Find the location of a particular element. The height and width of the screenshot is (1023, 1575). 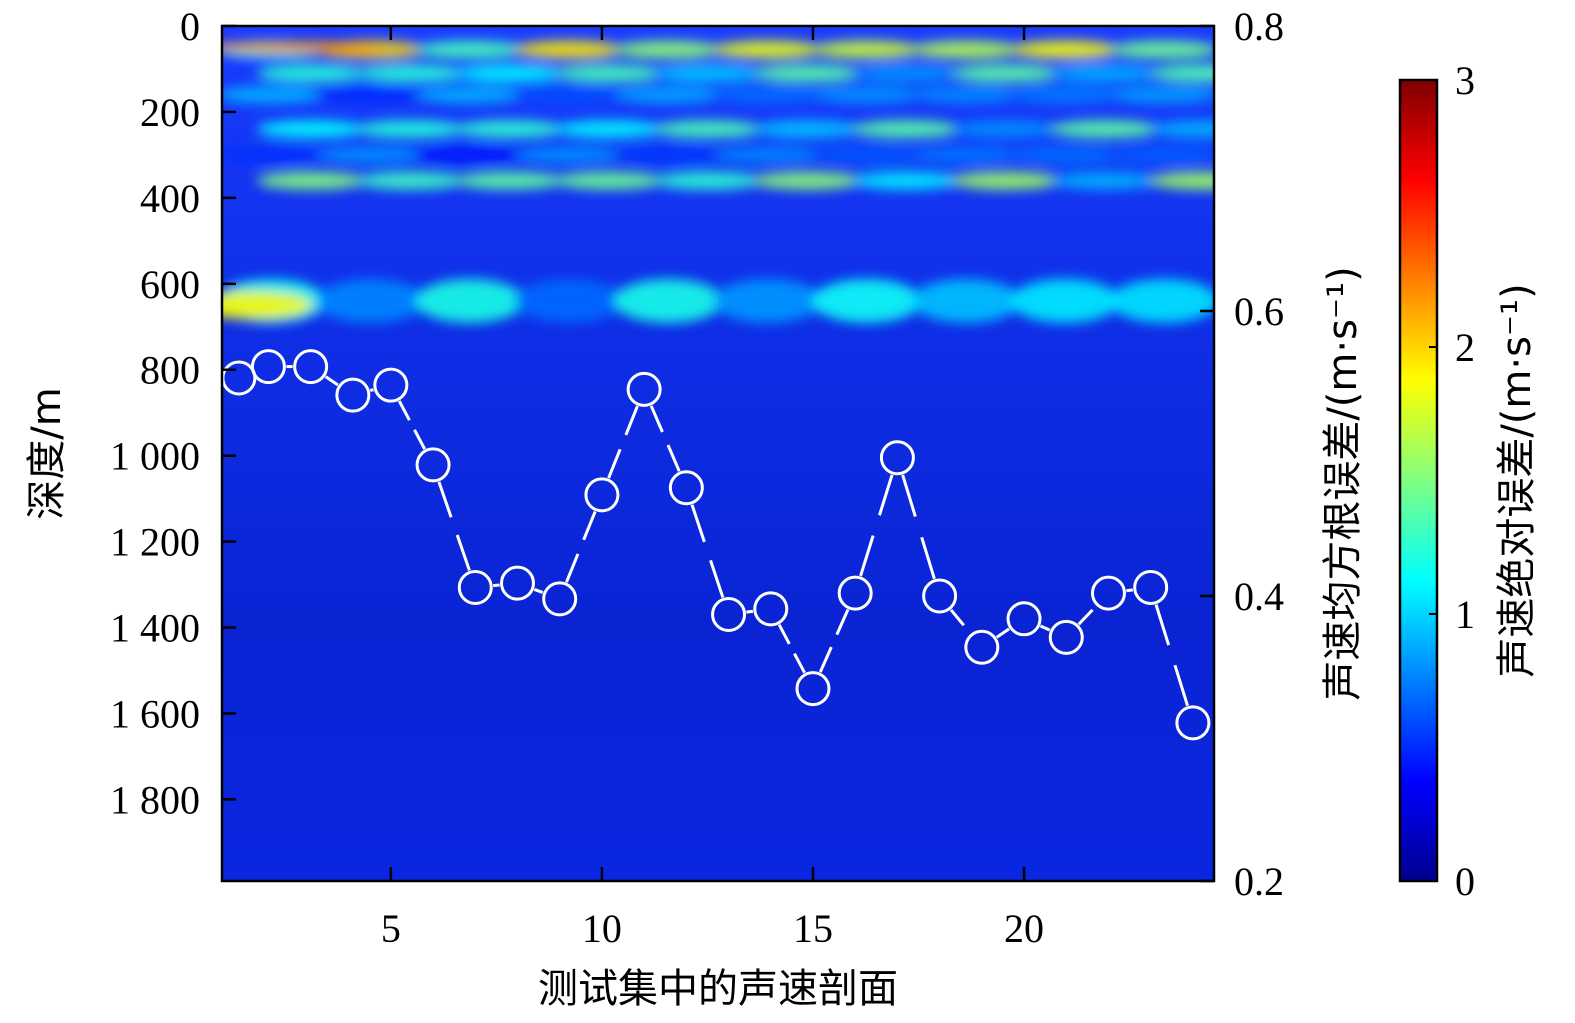

y2-axis-label: 声速均方根误差/(m·s⁻¹) is located at coordinates (1343, 483).